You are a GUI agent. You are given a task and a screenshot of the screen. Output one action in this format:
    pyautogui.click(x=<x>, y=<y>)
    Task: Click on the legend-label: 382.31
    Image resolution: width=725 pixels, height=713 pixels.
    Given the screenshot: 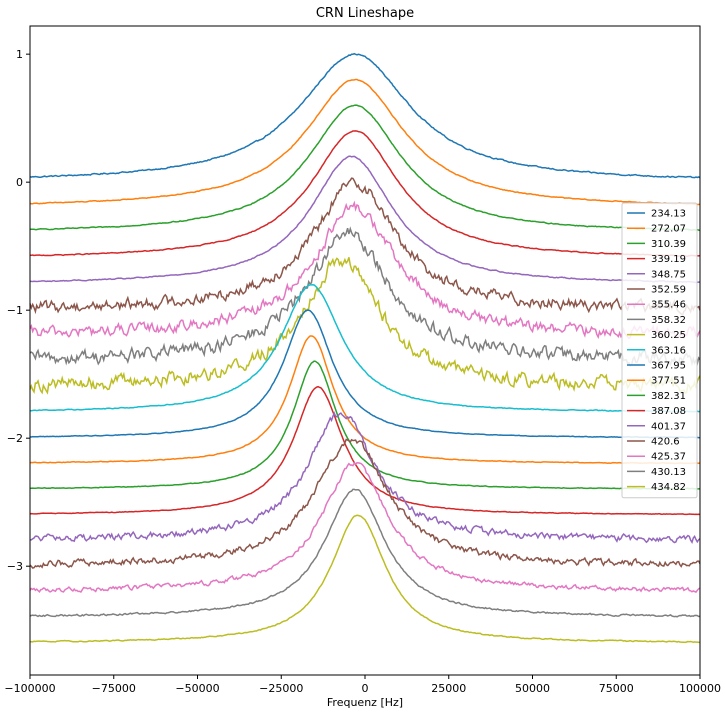 What is the action you would take?
    pyautogui.click(x=668, y=396)
    